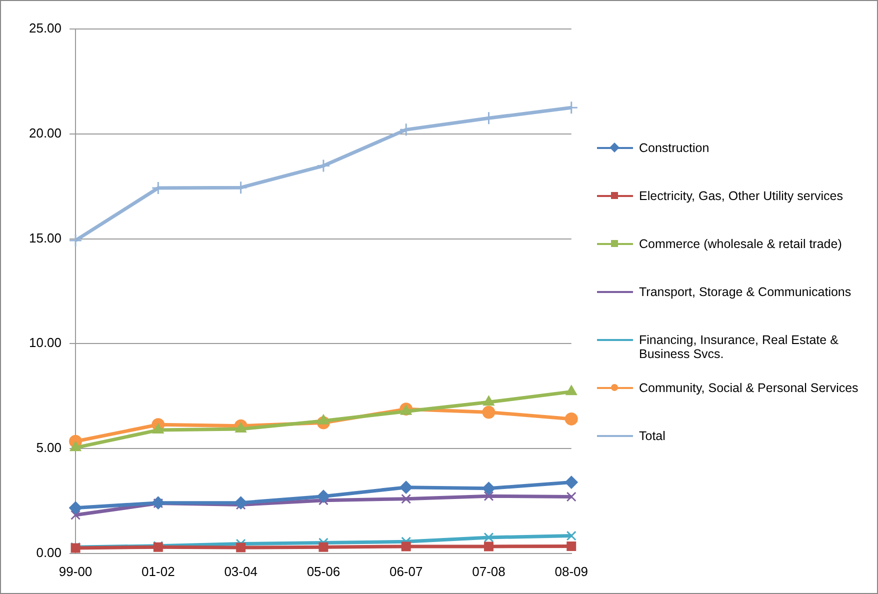 This screenshot has height=594, width=878. I want to click on legend-label: Total, so click(652, 436).